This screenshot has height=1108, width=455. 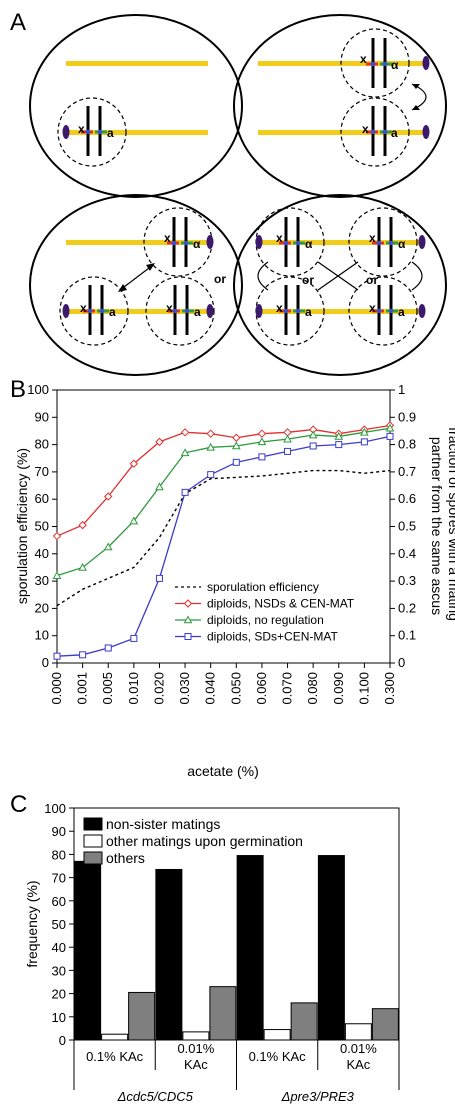 I want to click on y2-tick-label: 0.9, so click(x=407, y=416).